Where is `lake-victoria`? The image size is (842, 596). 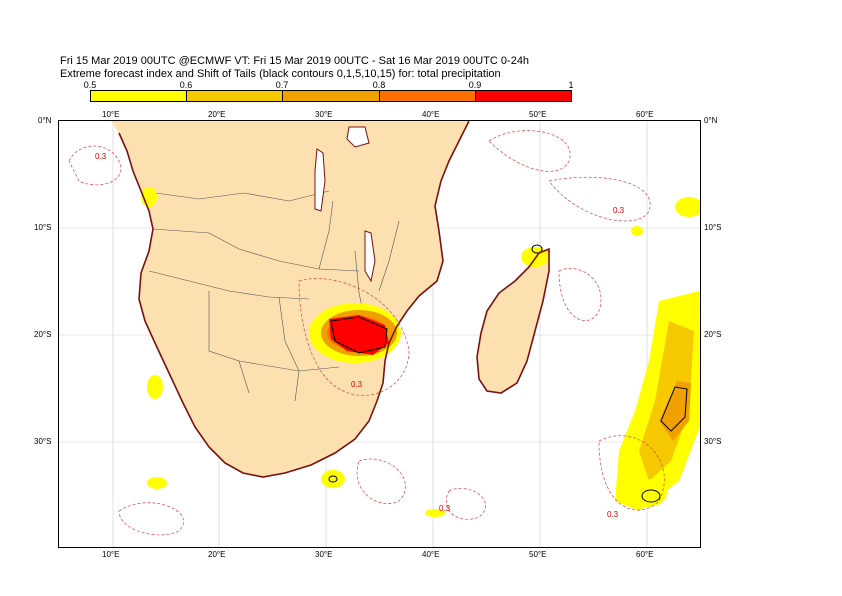 lake-victoria is located at coordinates (358, 137).